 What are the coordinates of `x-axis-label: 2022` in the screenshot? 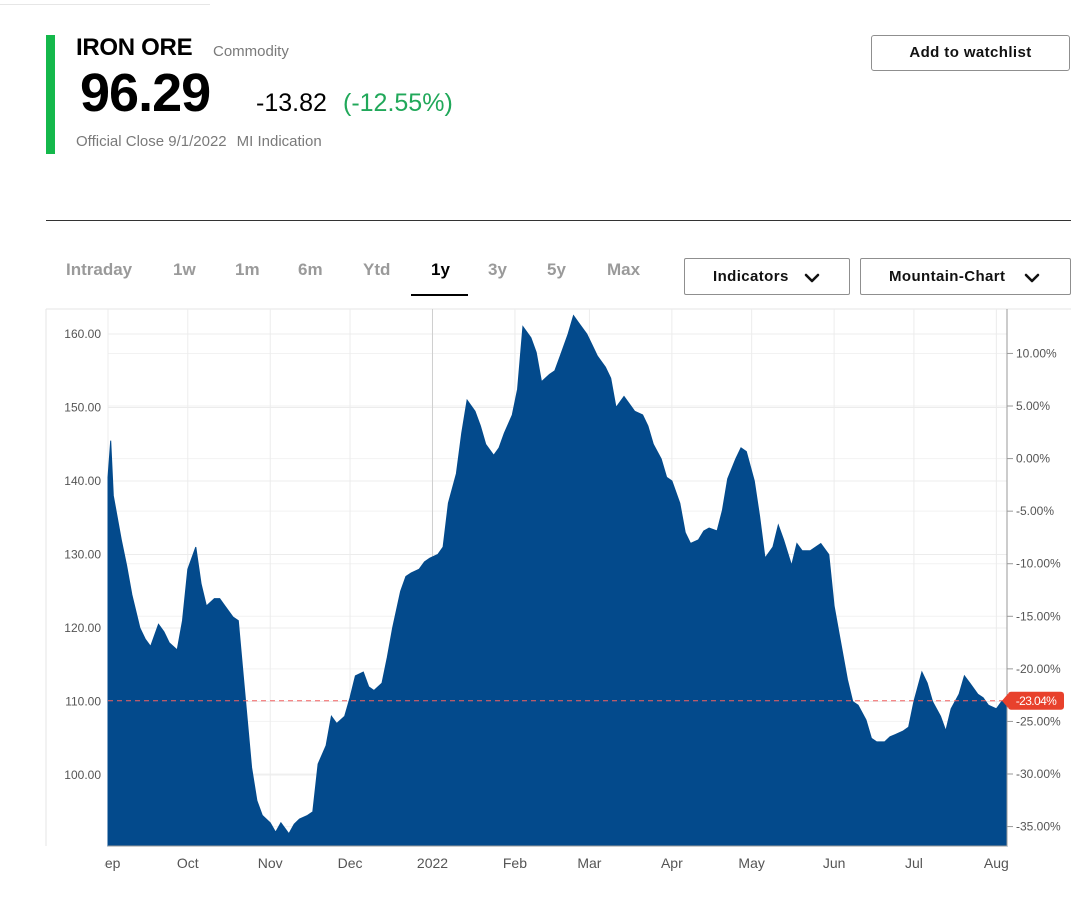 It's located at (432, 863).